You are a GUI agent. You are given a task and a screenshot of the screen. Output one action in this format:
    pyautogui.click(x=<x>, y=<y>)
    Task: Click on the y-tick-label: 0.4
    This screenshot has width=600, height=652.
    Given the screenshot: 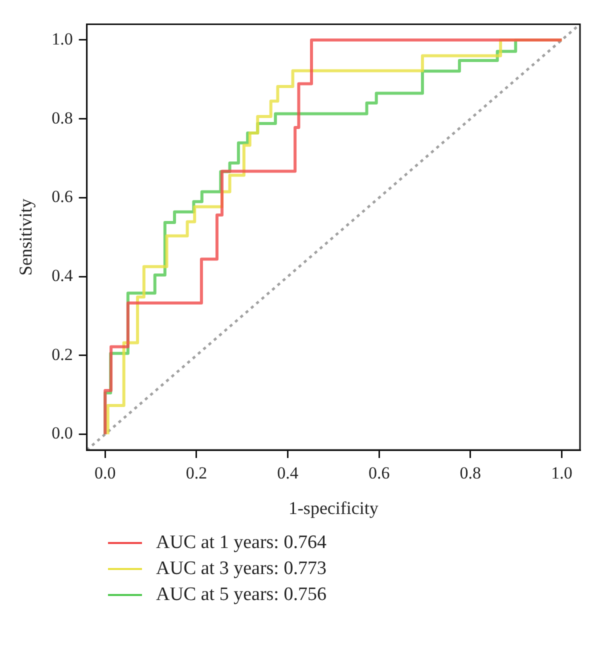 What is the action you would take?
    pyautogui.click(x=63, y=275)
    